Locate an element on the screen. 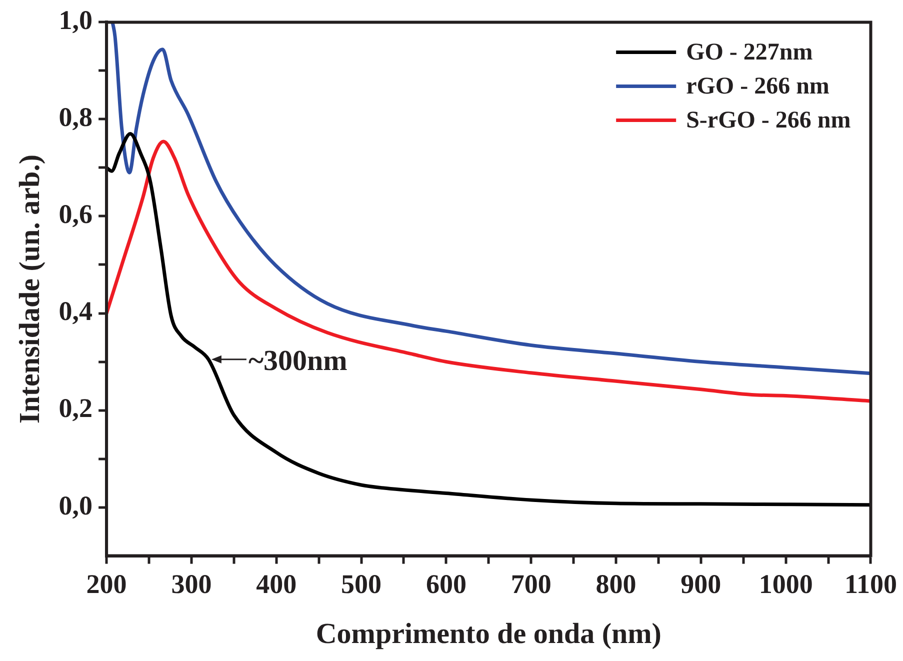  x-tick-label: 1000 is located at coordinates (785, 583).